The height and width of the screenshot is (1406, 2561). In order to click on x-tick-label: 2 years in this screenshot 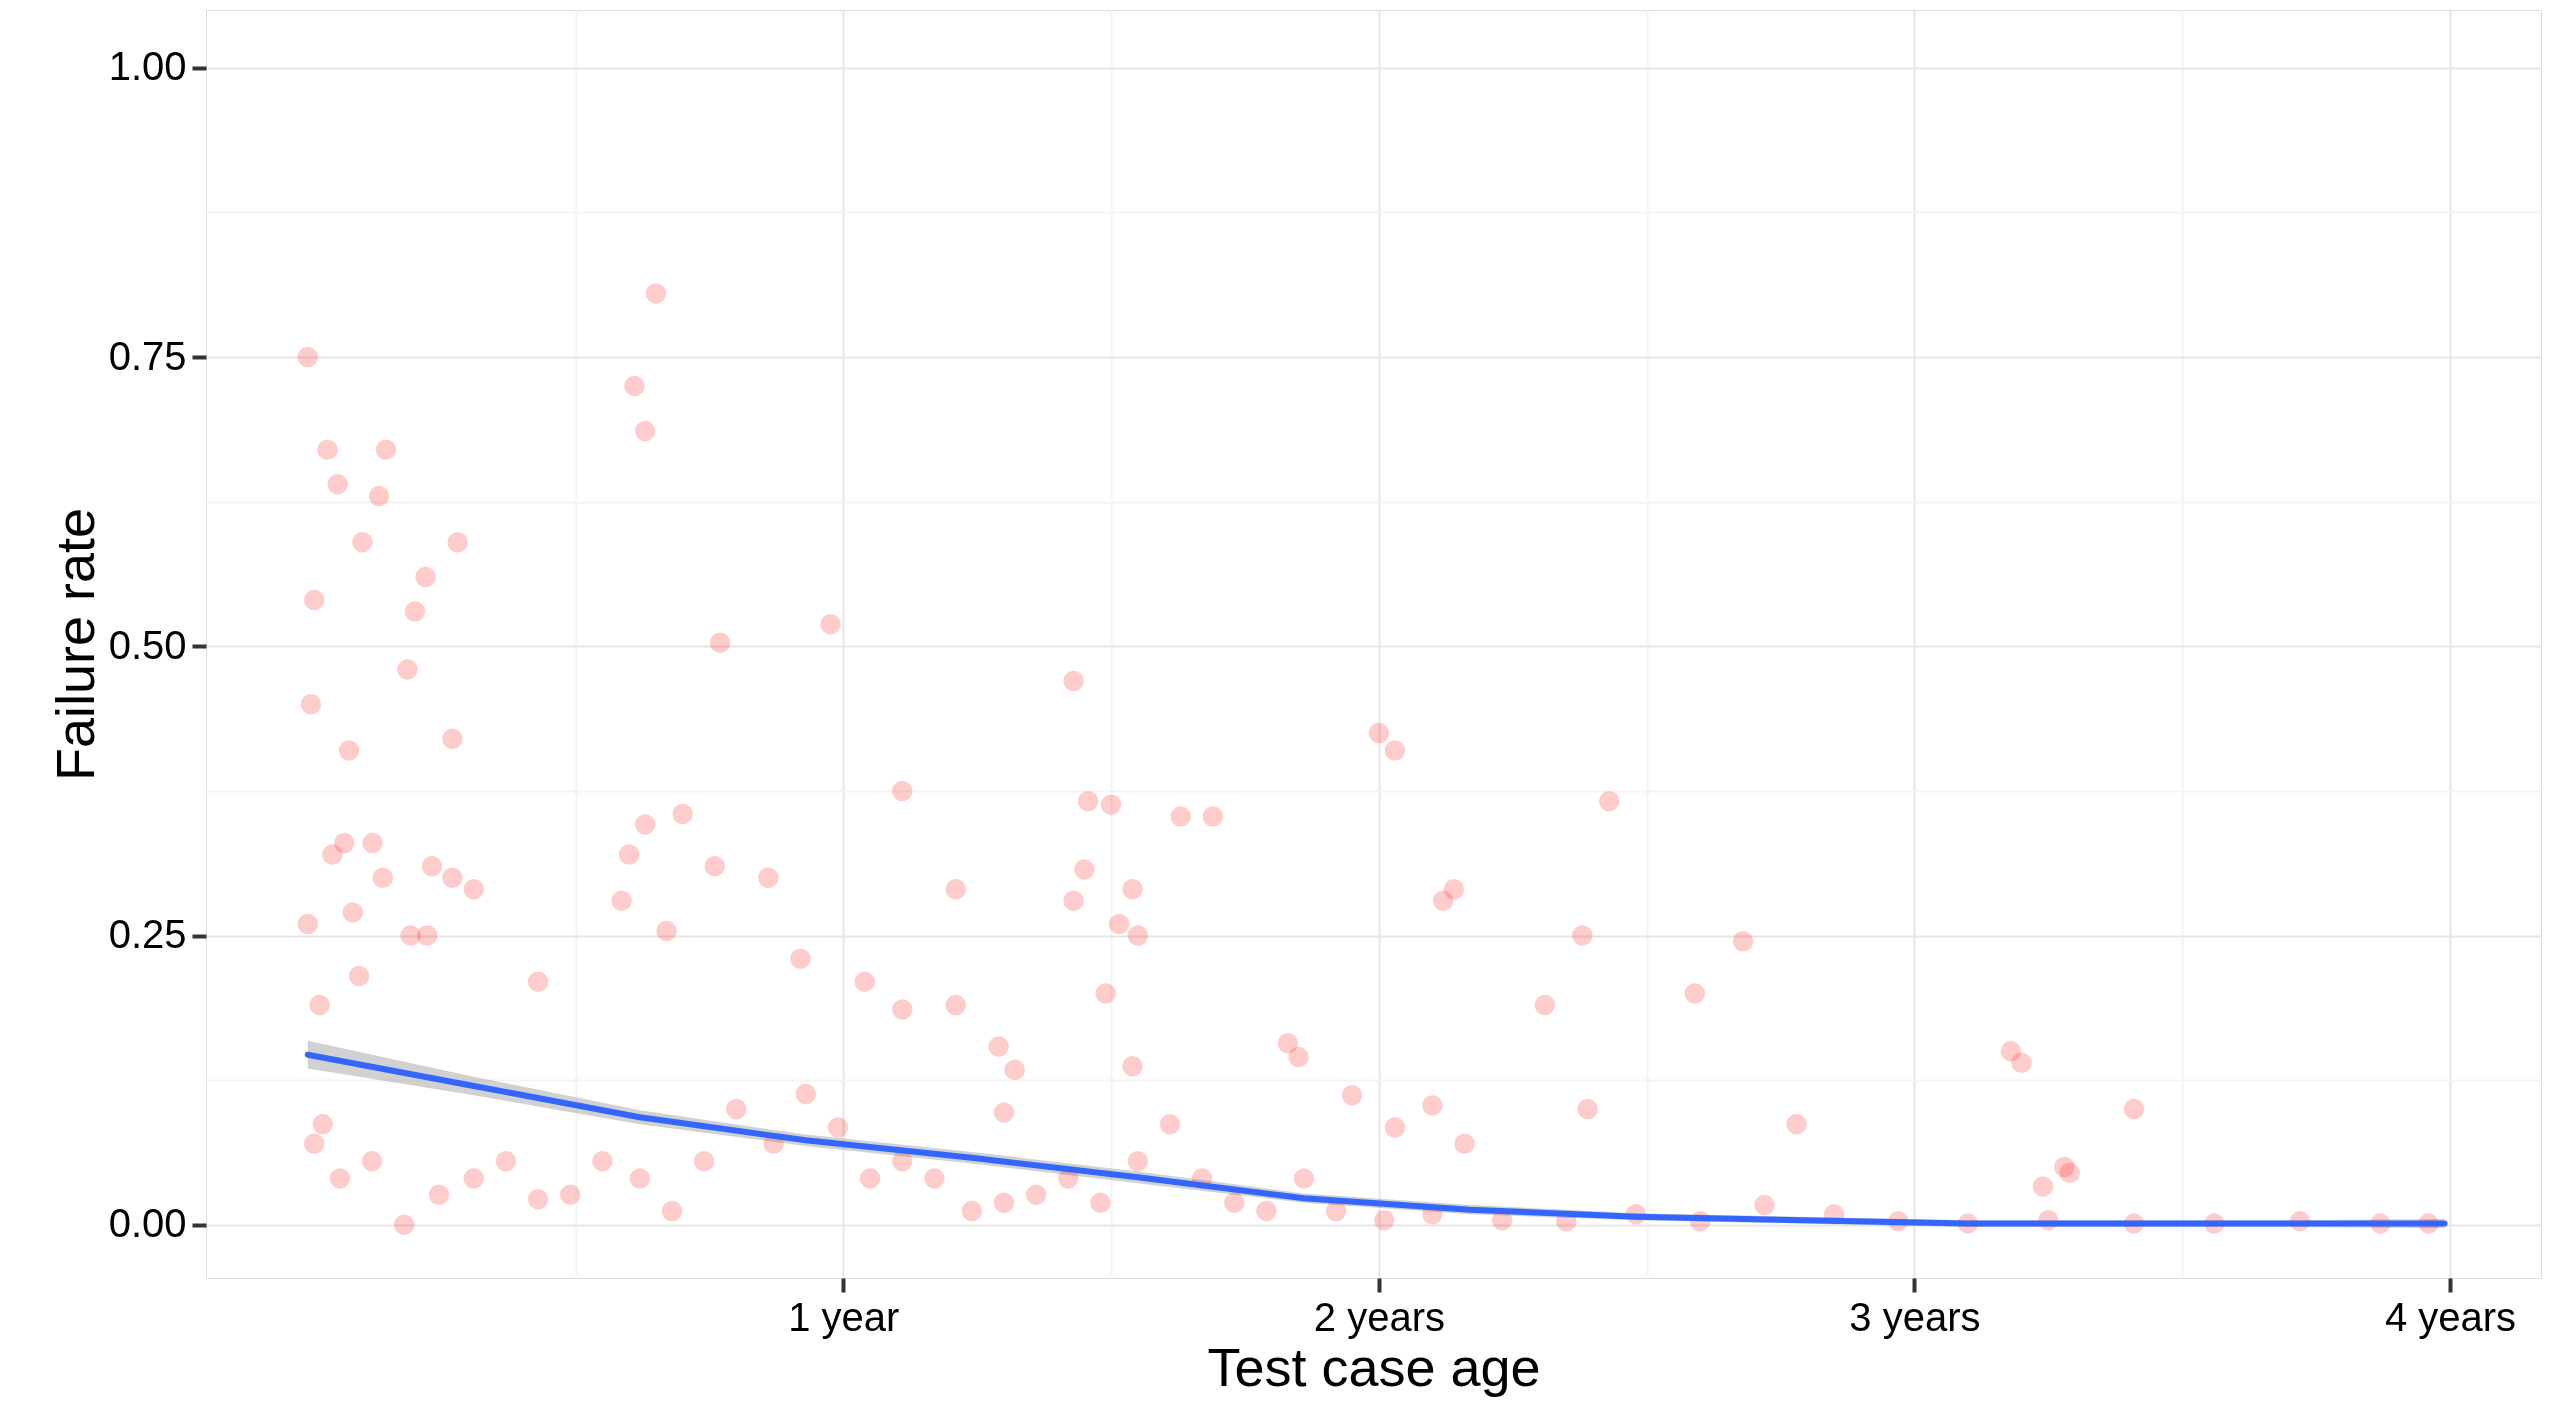, I will do `click(1379, 1316)`.